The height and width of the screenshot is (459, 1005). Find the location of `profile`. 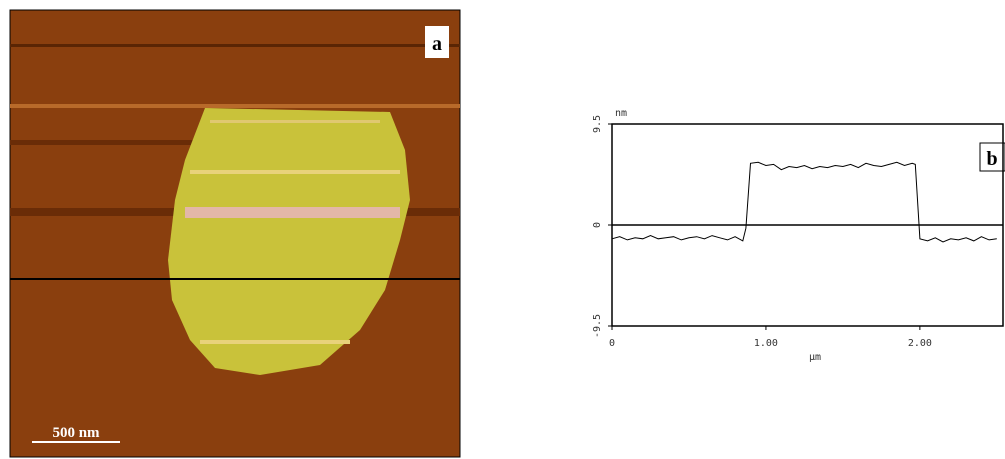

profile is located at coordinates (804, 202).